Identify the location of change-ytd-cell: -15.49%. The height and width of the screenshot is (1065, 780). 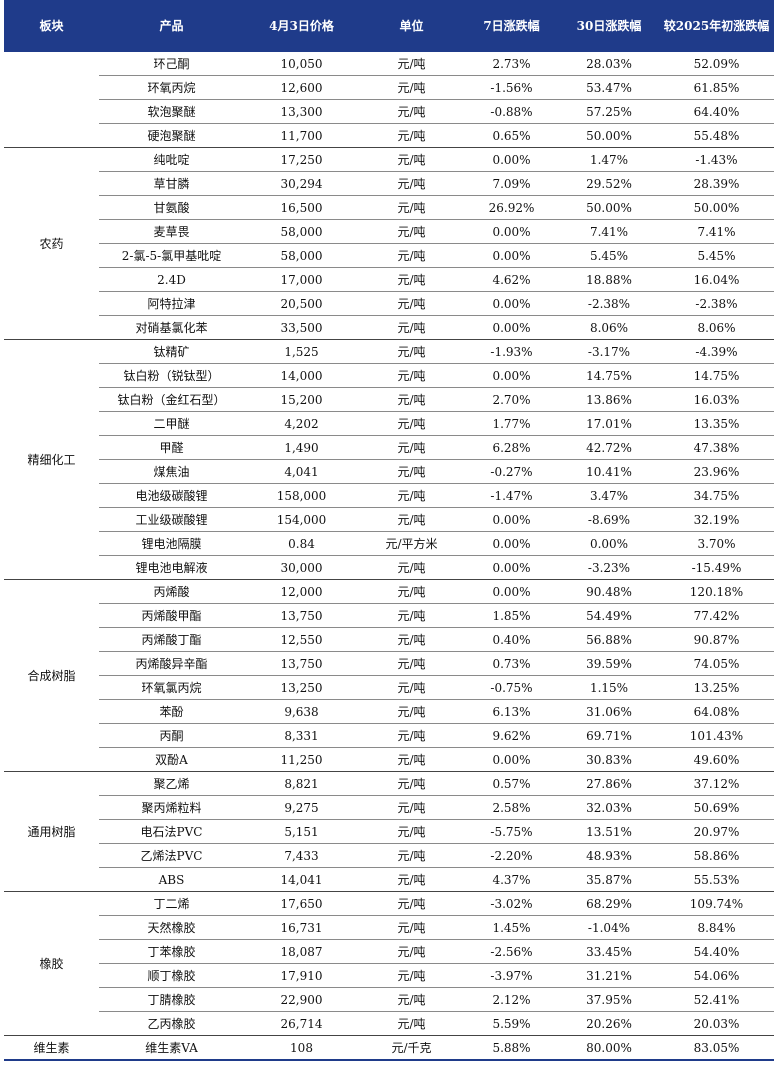
(716, 567).